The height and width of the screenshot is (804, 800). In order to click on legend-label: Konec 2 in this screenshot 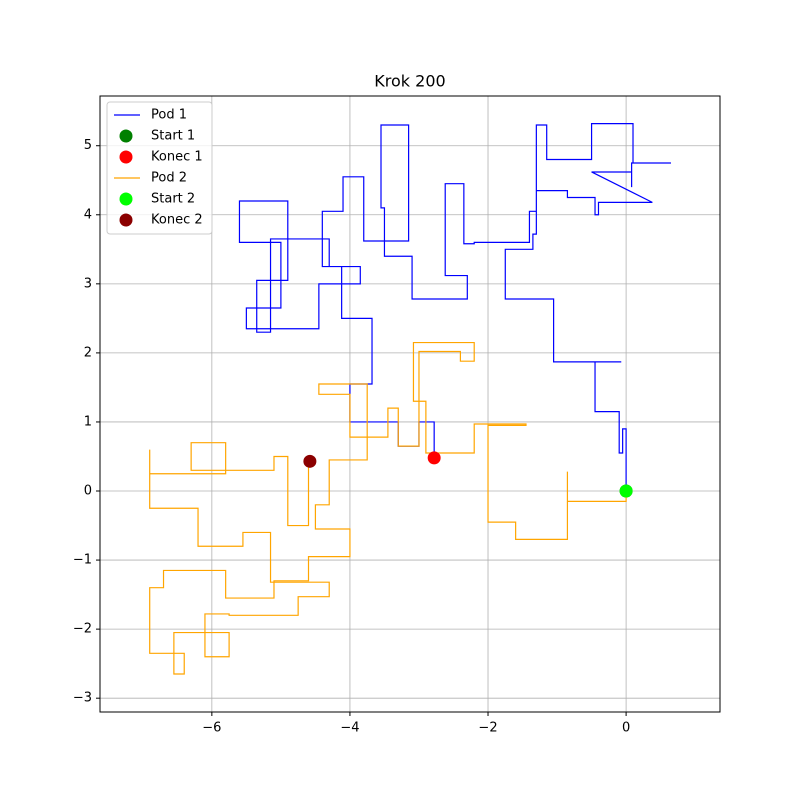, I will do `click(177, 220)`.